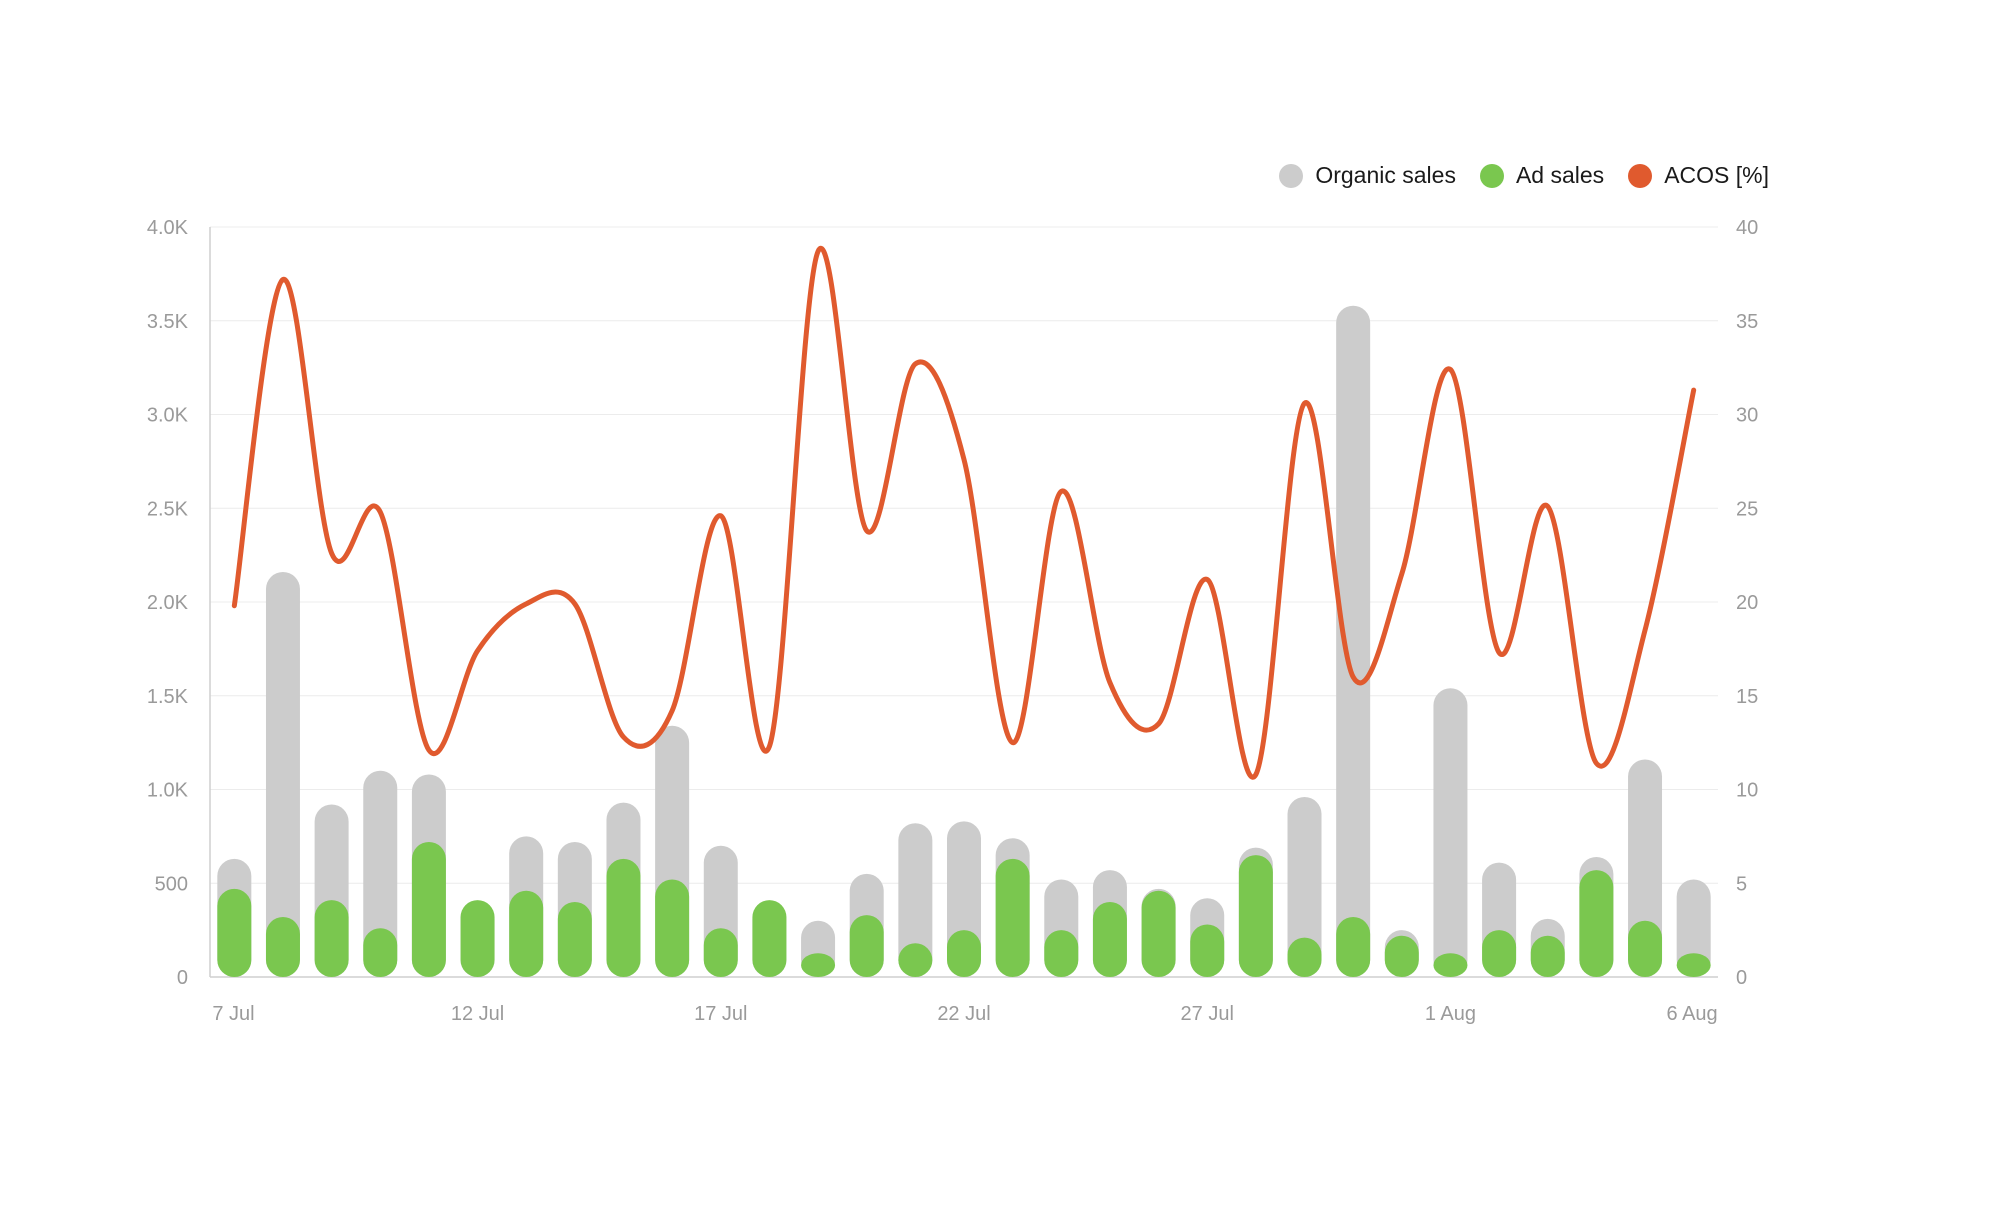 Image resolution: width=2012 pixels, height=1213 pixels. What do you see at coordinates (1716, 175) in the screenshot?
I see `legend-label-acos: ACOS [%]` at bounding box center [1716, 175].